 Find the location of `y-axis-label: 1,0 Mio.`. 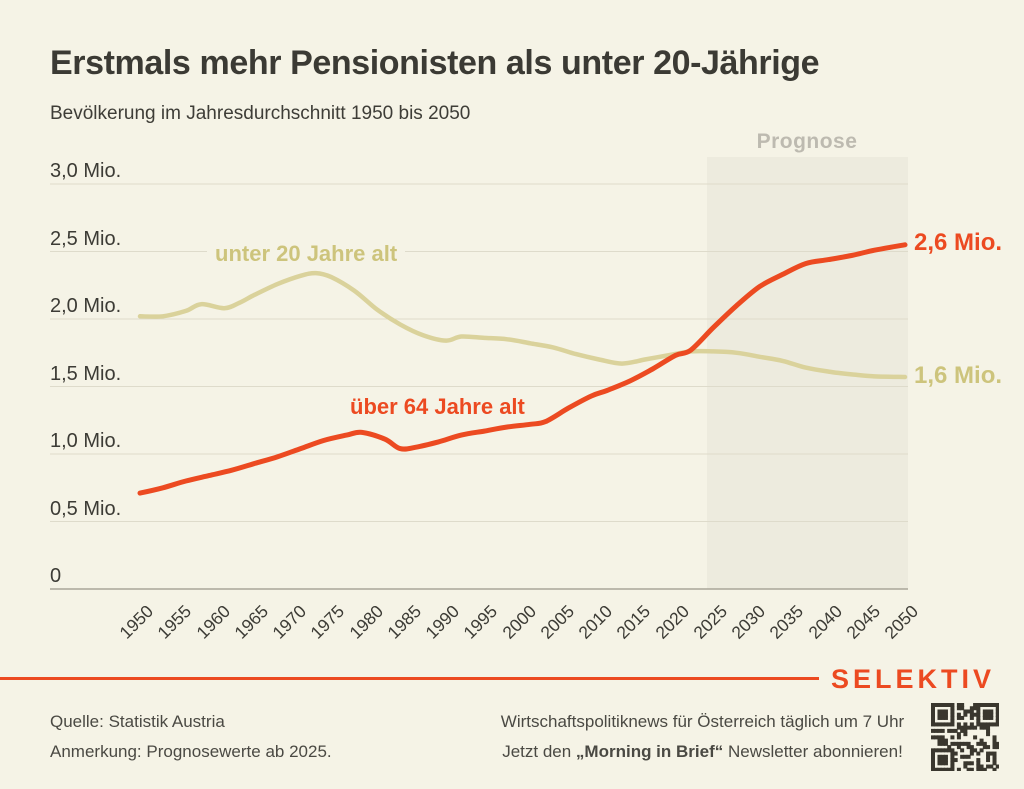

y-axis-label: 1,0 Mio. is located at coordinates (86, 441).